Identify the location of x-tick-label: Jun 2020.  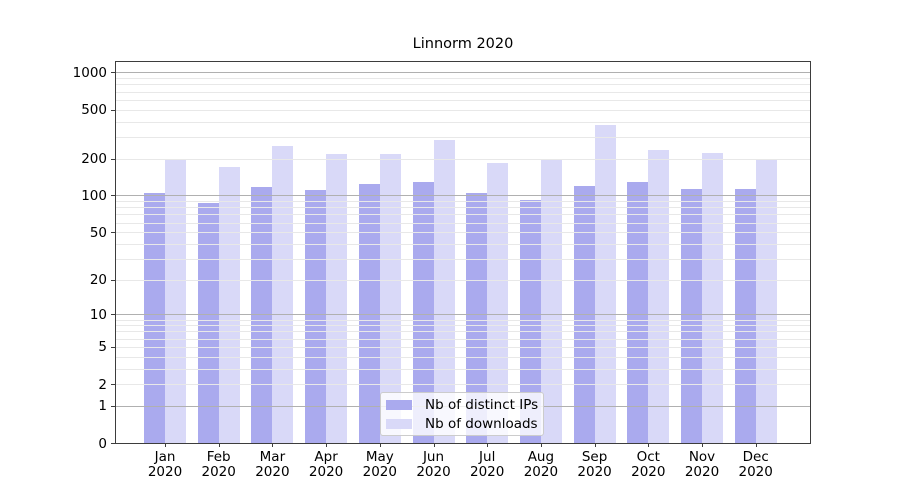
(433, 464).